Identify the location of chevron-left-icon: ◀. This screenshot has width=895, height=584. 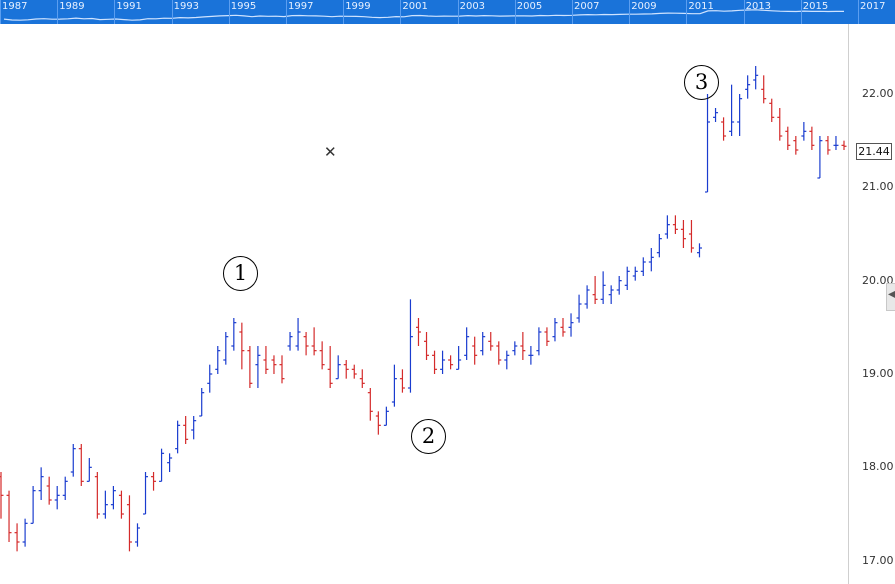
(891, 294).